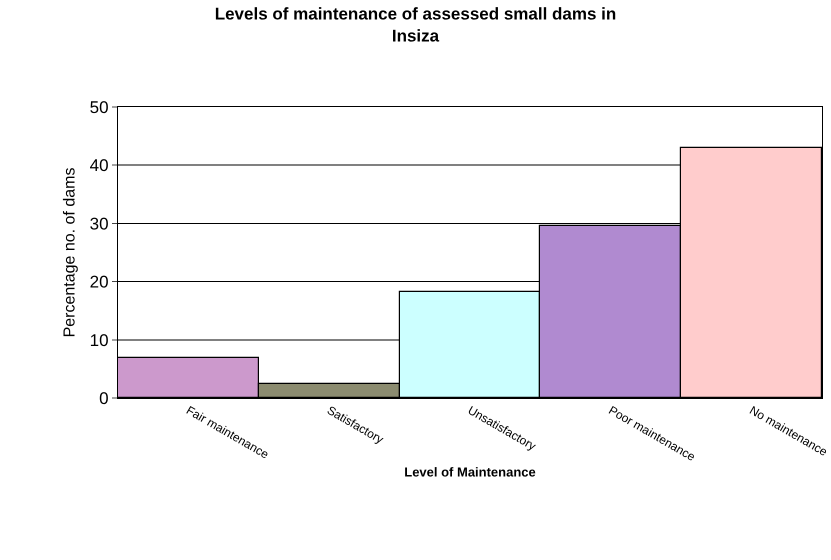 The width and height of the screenshot is (831, 560). What do you see at coordinates (470, 472) in the screenshot?
I see `x-axis-title: Level of Maintenance` at bounding box center [470, 472].